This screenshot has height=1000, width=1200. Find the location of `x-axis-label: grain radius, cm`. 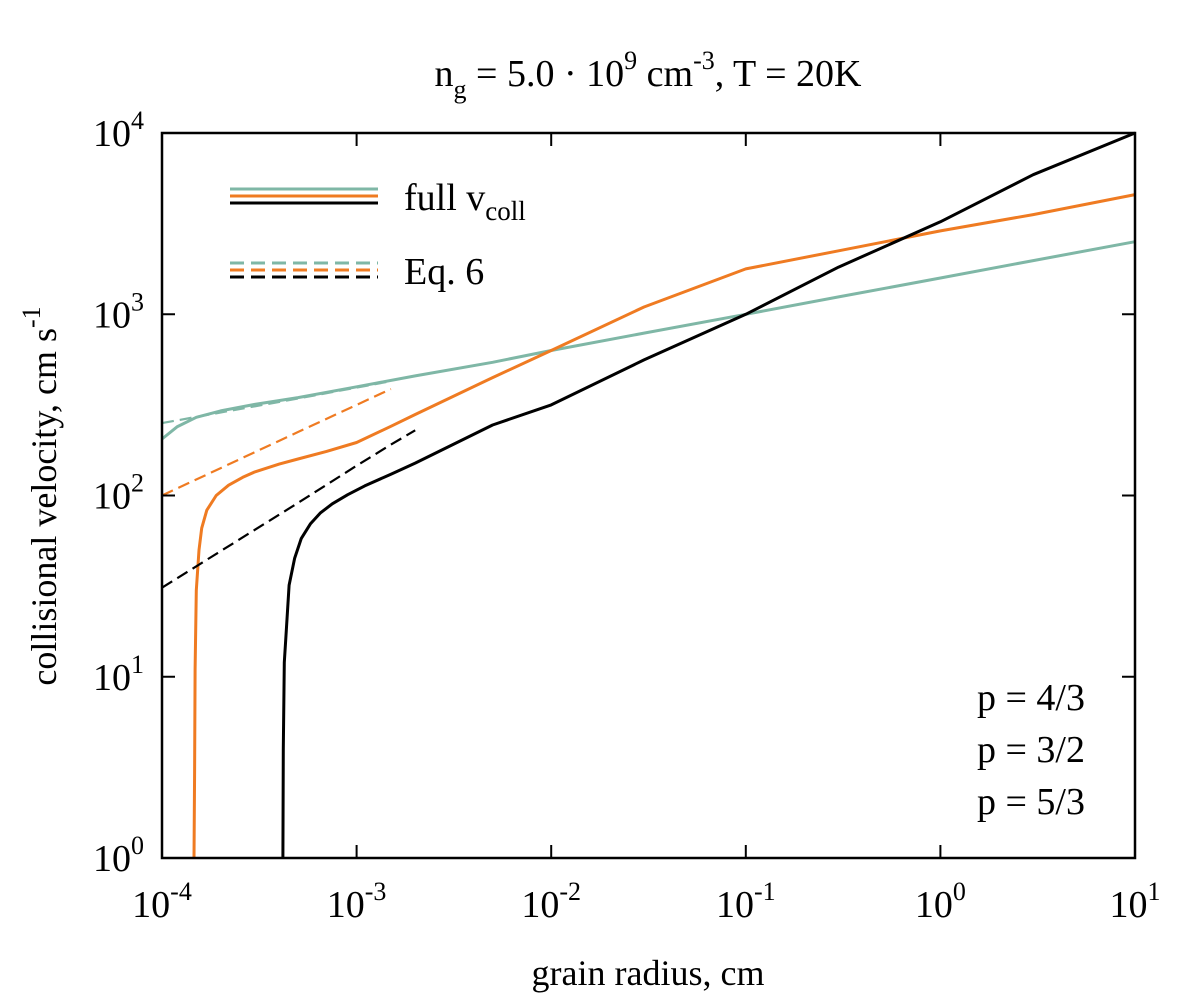

x-axis-label: grain radius, cm is located at coordinates (648, 973).